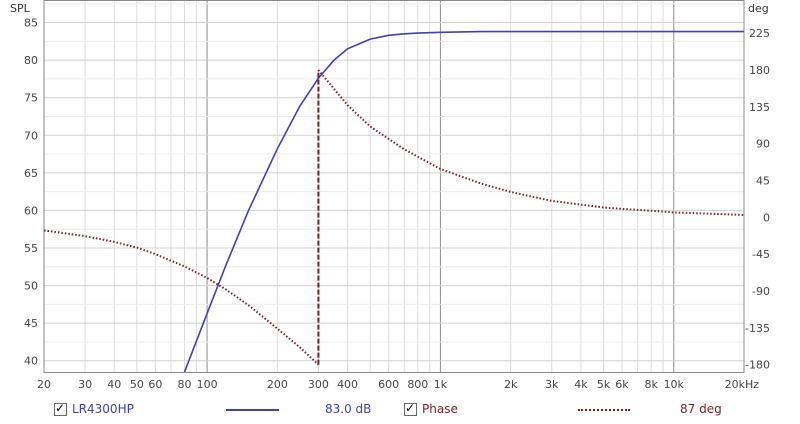 This screenshot has width=800, height=424. I want to click on y-left-tick-label: 45, so click(31, 323).